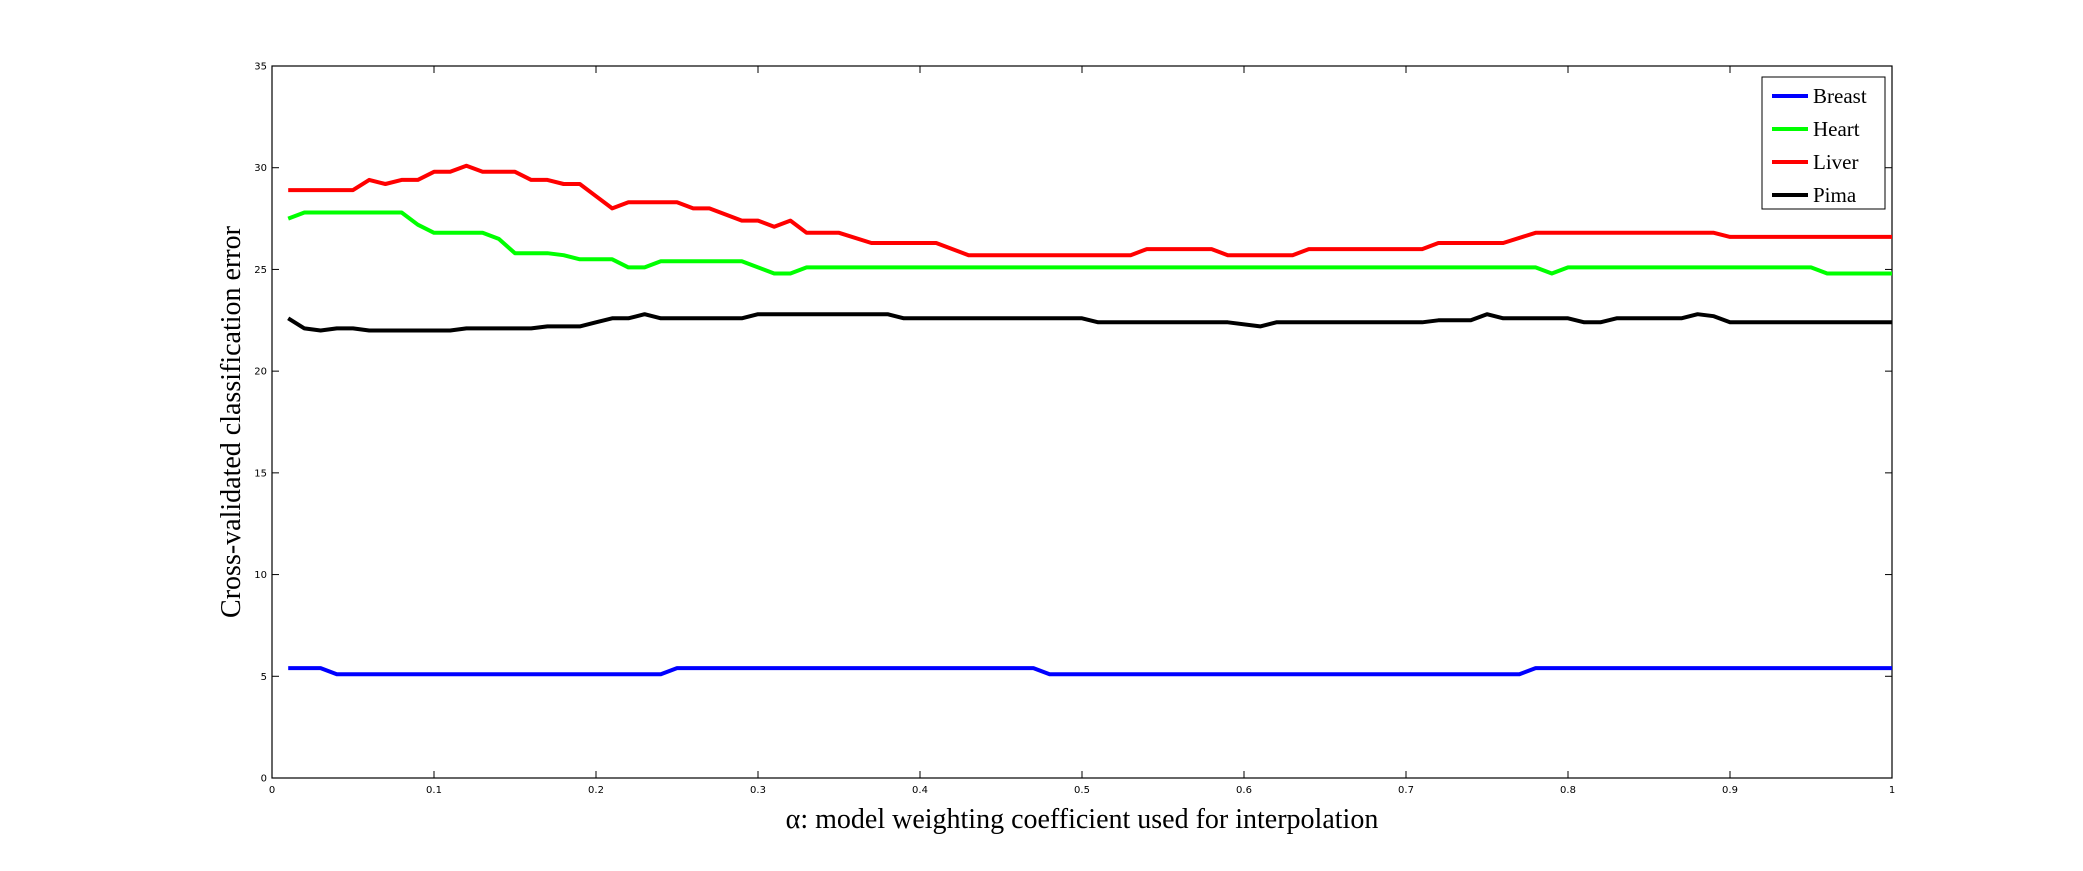 This screenshot has width=2083, height=871. Describe the element at coordinates (758, 790) in the screenshot. I see `x-tick-label: 0.3` at that location.